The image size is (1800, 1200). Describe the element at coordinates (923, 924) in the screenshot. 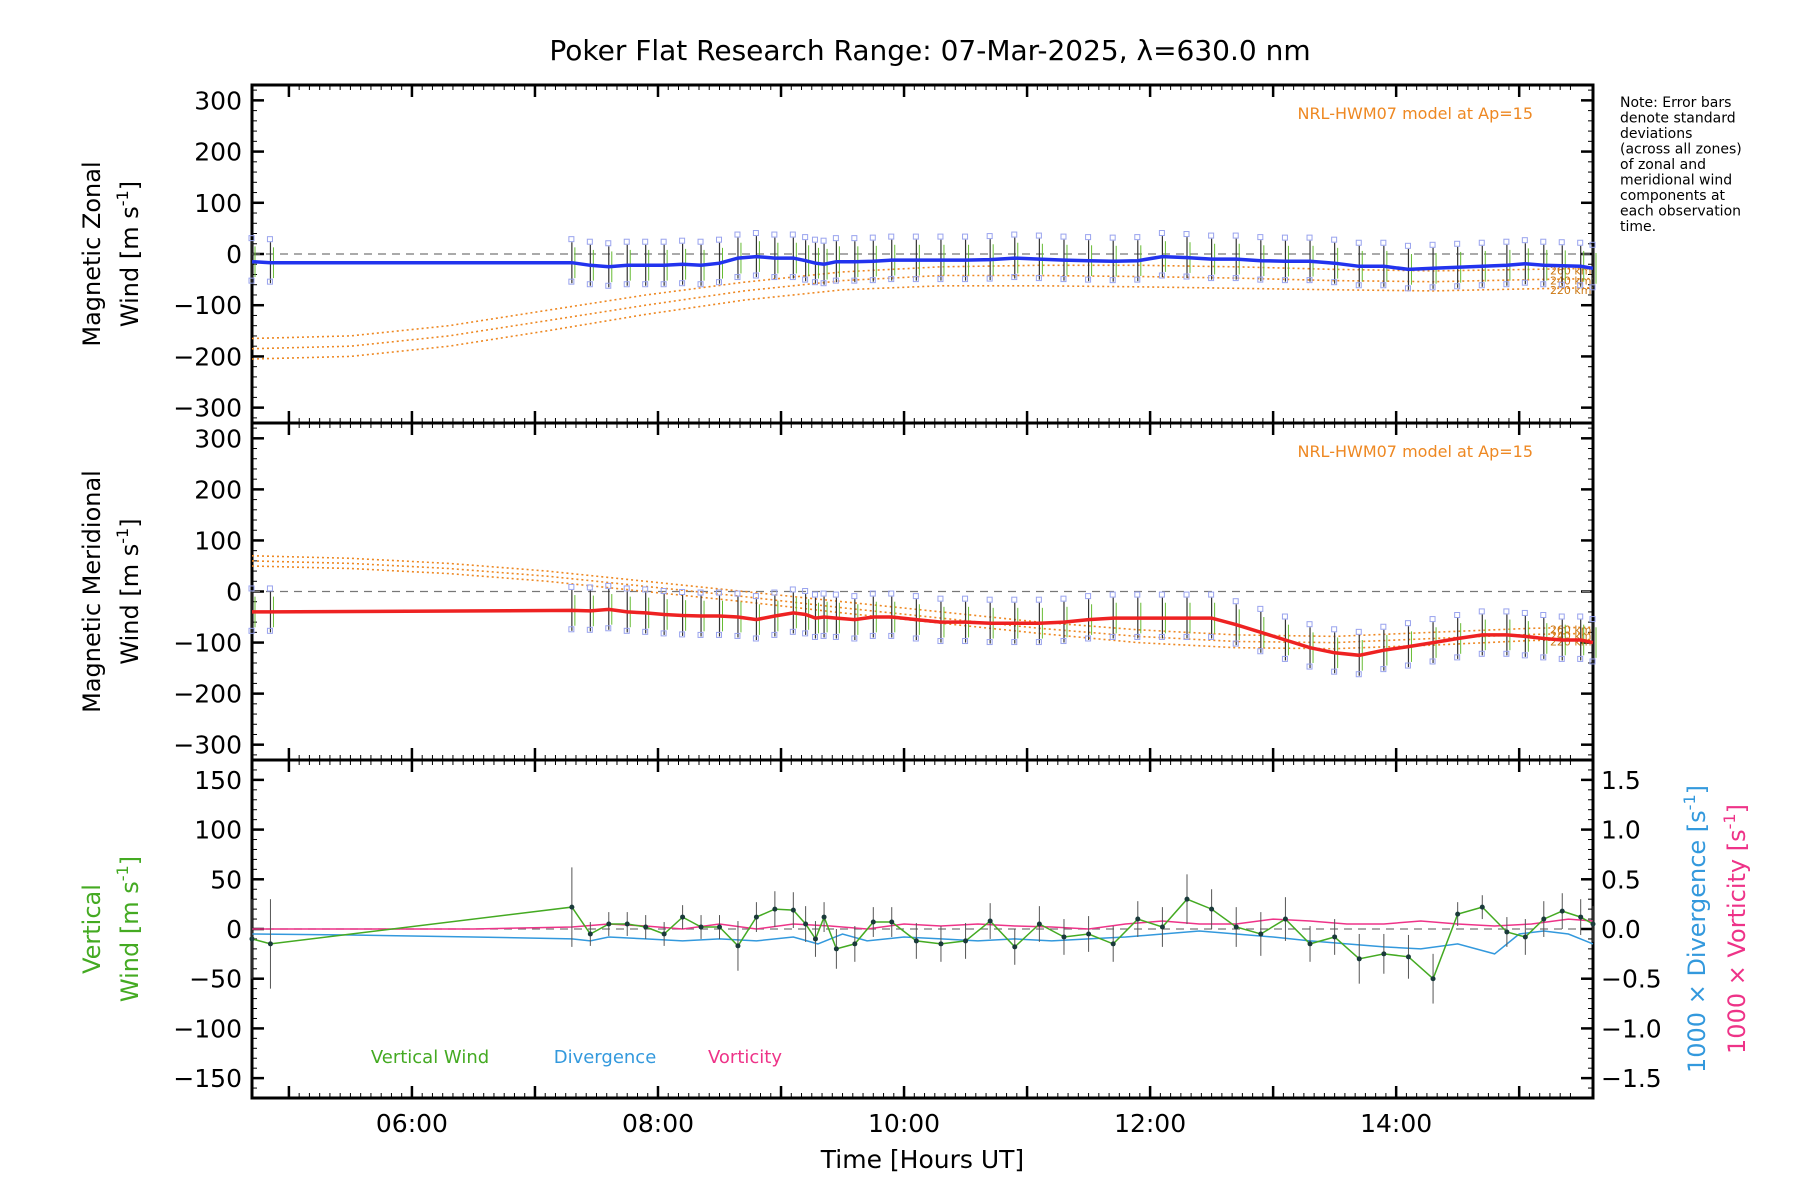

I see `vorticity-line` at that location.